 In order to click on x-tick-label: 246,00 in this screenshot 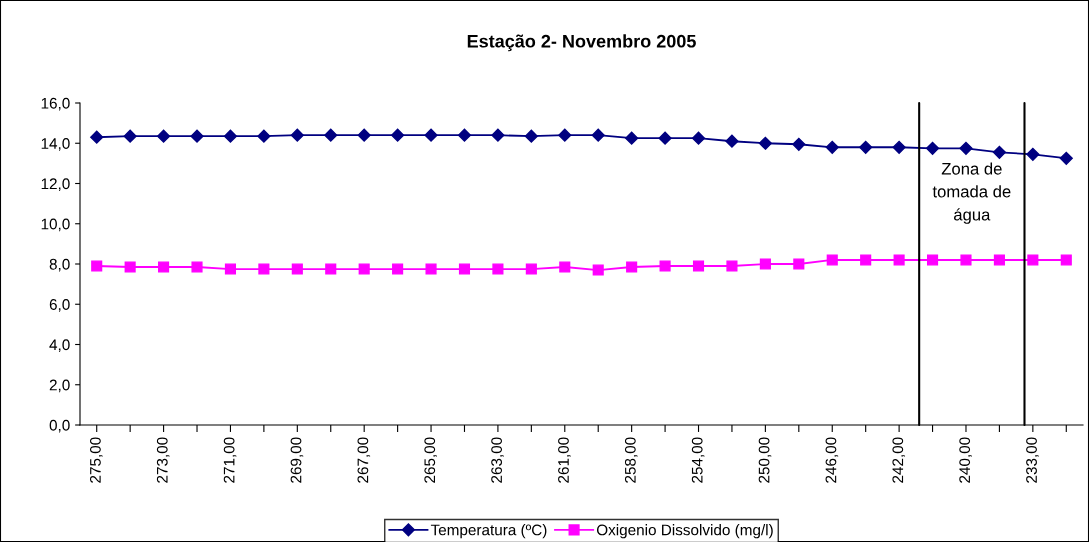, I will do `click(832, 460)`.